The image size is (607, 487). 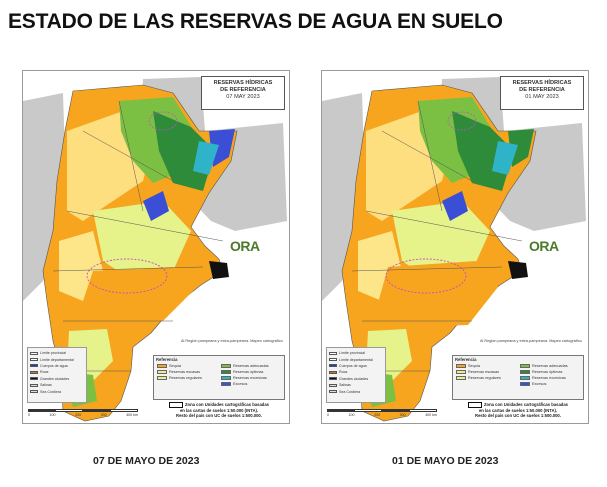 I want to click on regular-reserves-zone, so click(x=142, y=241).